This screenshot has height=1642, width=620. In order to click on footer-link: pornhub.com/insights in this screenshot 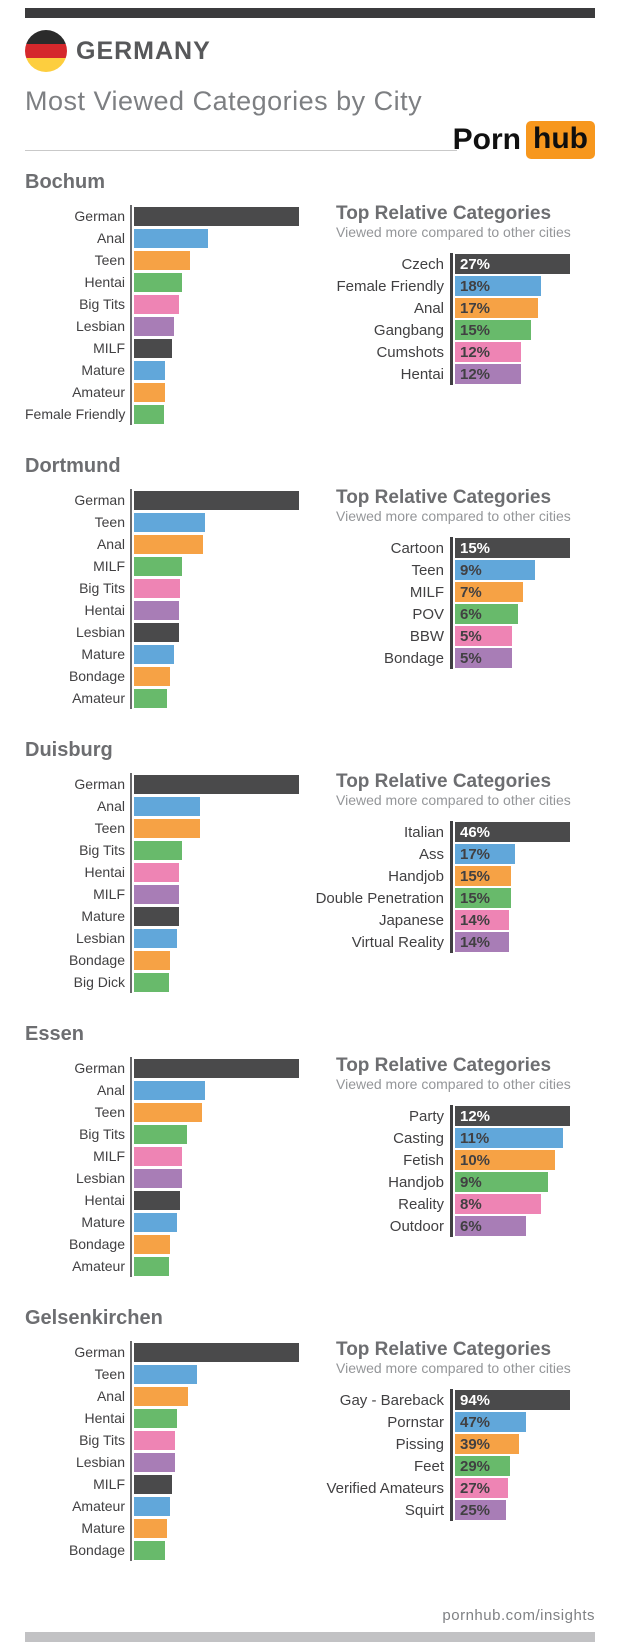, I will do `click(518, 1615)`.